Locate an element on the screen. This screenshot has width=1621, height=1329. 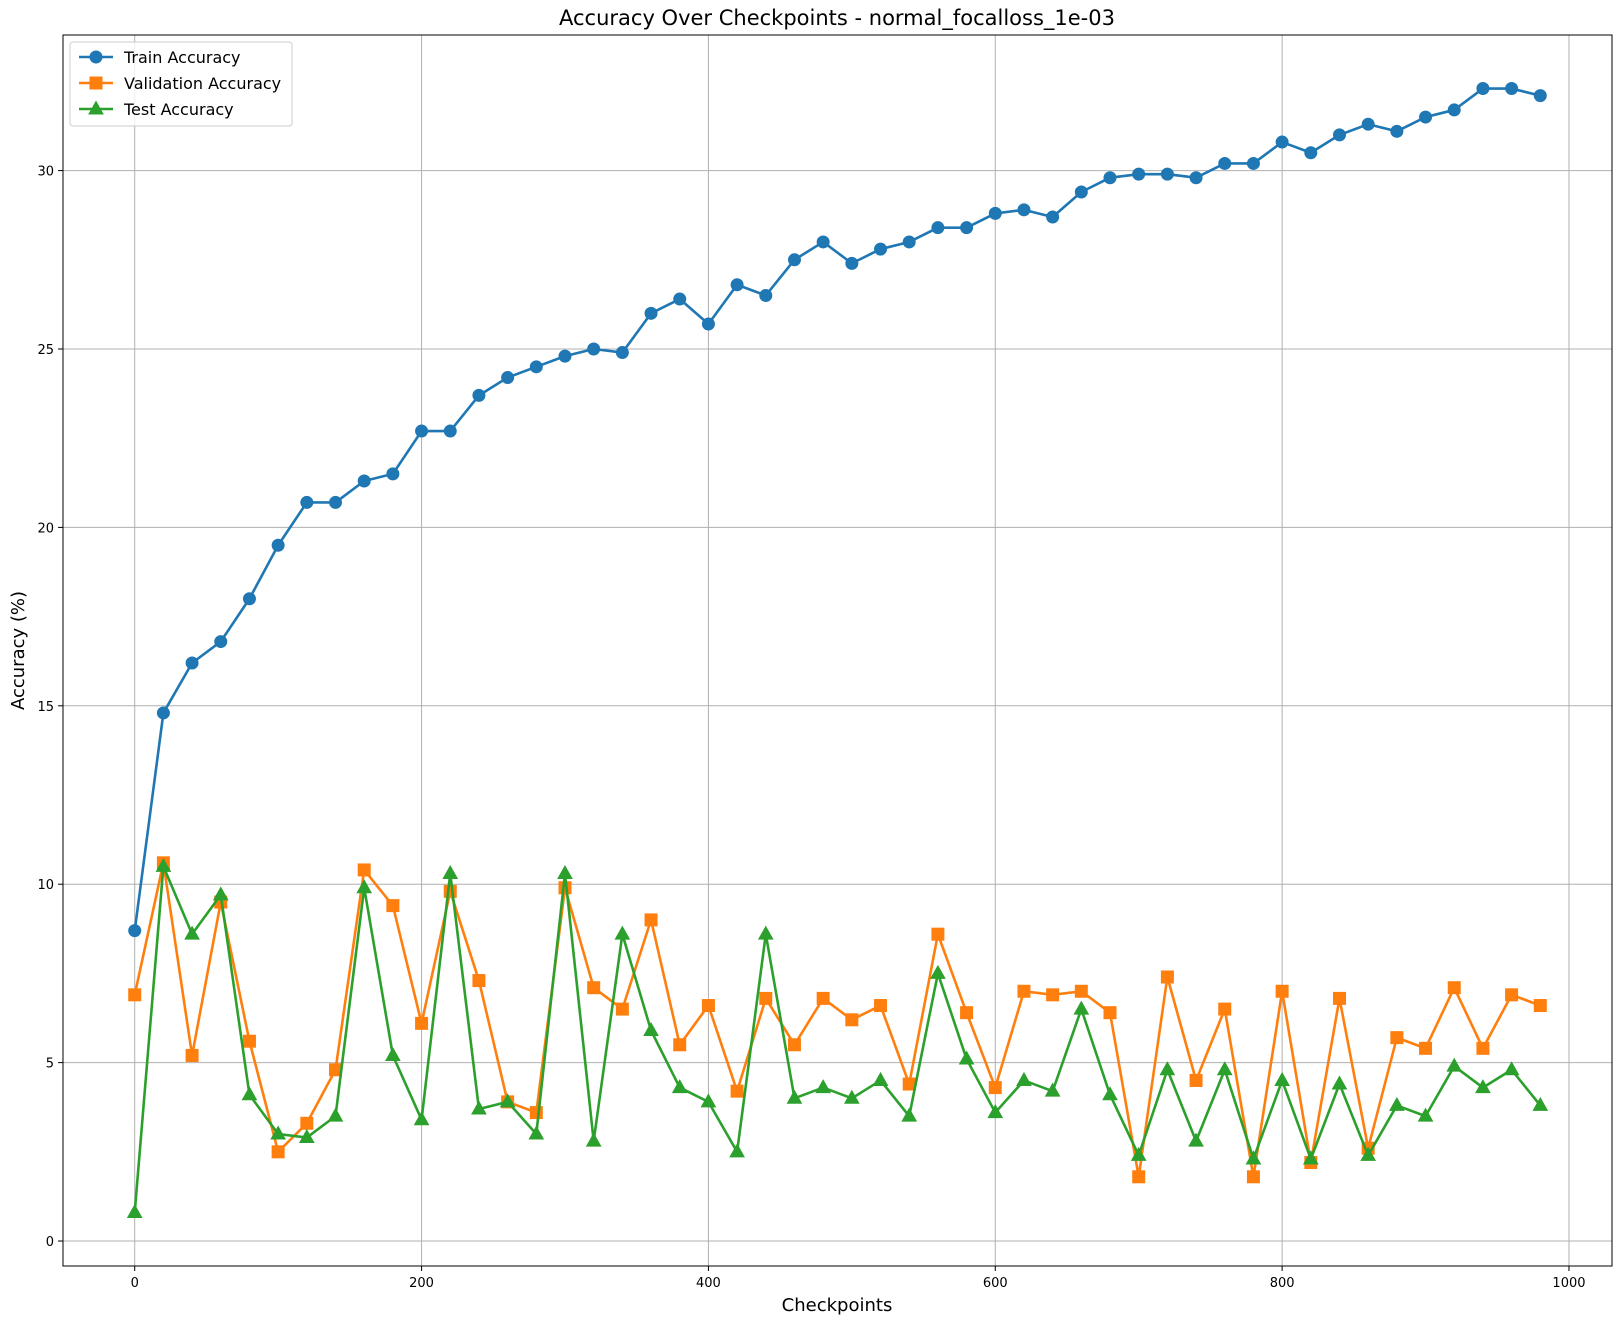
legend-item-test-accuracy: Test Accuracy is located at coordinates (156, 109).